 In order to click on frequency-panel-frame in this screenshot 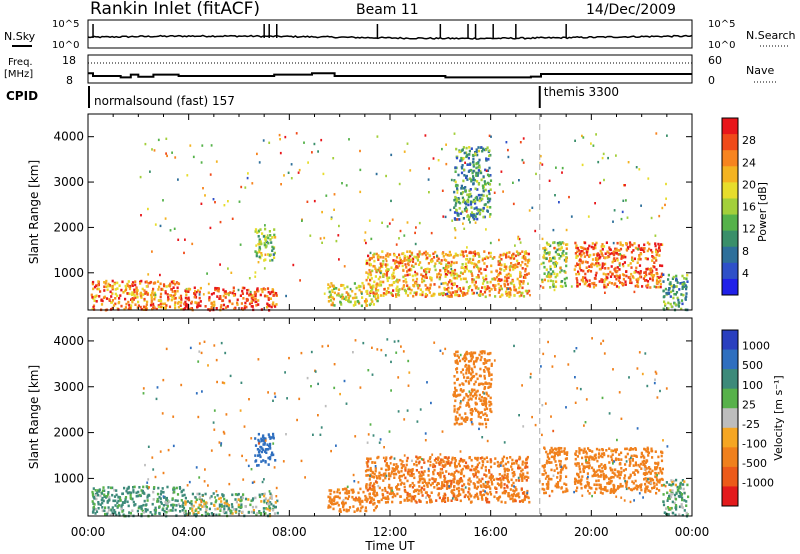, I will do `click(390, 69)`.